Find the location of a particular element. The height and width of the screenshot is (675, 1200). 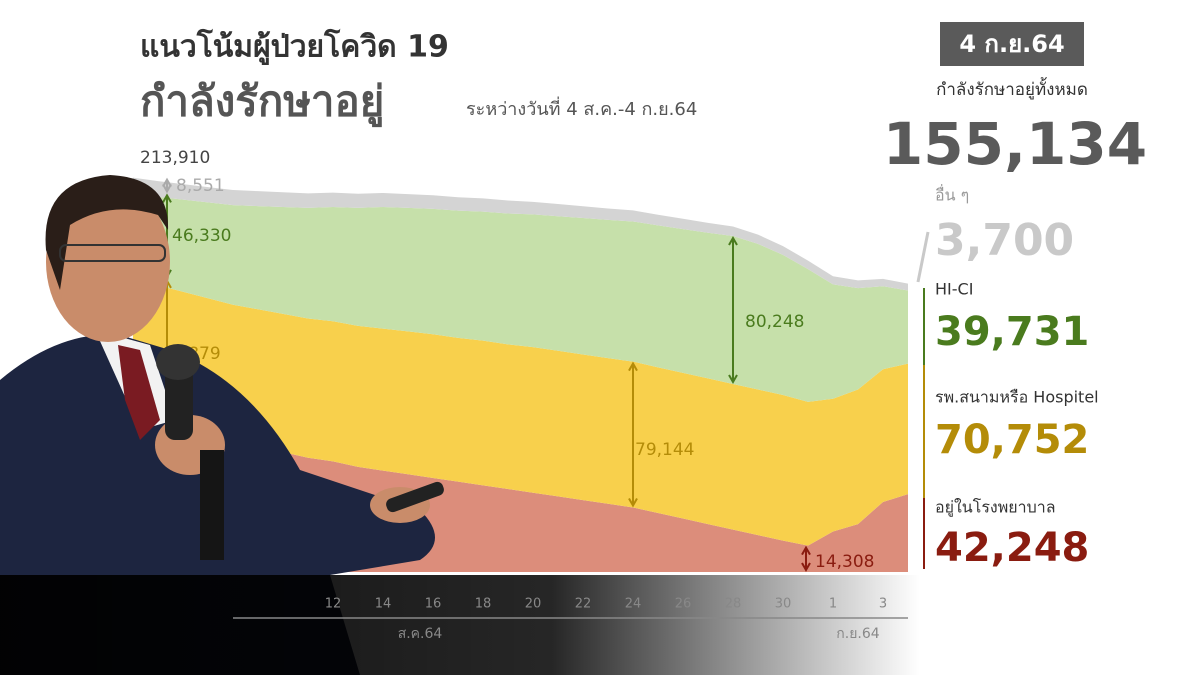

summary-bracket is located at coordinates (923, 257).